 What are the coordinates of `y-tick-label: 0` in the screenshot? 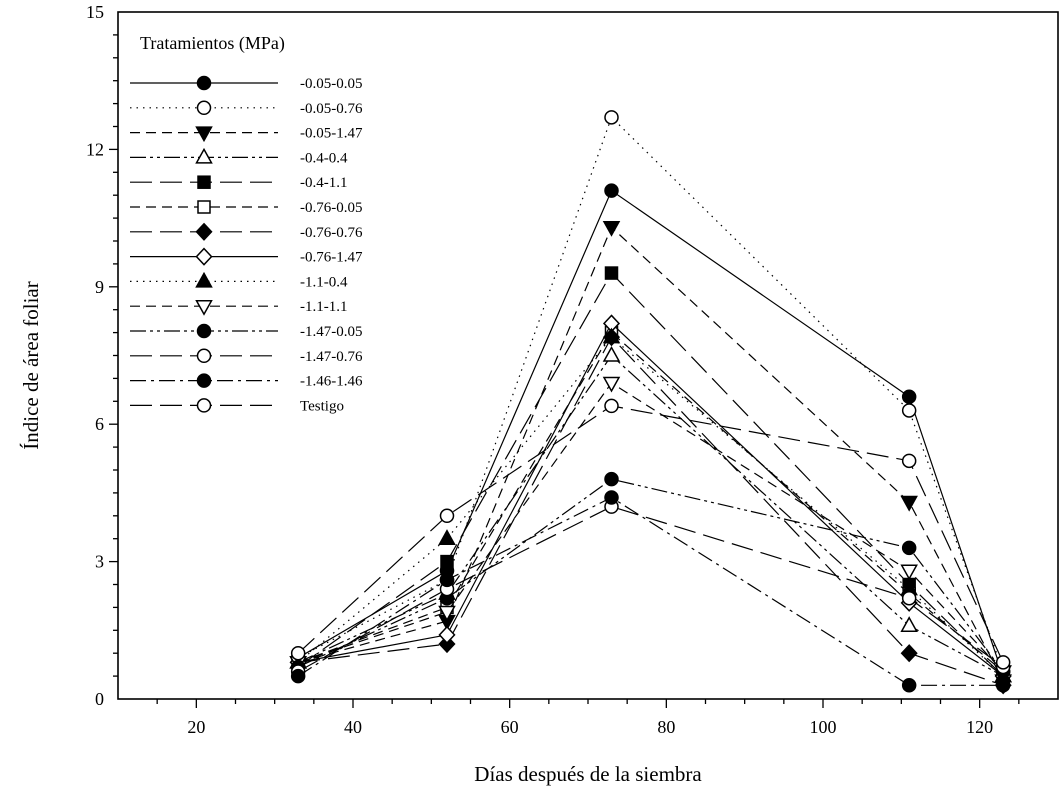 It's located at (99, 699).